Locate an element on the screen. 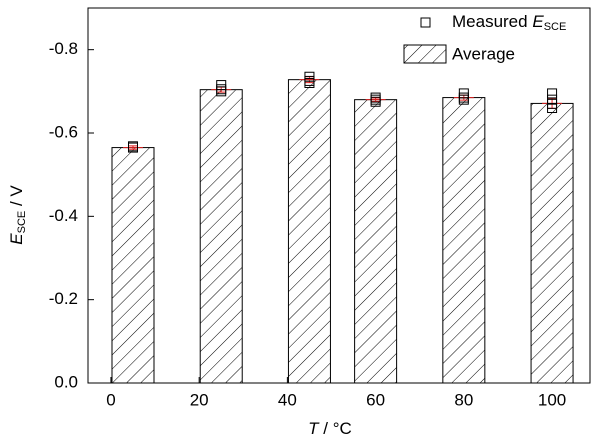 The width and height of the screenshot is (601, 447). legend-label: Average is located at coordinates (483, 53).